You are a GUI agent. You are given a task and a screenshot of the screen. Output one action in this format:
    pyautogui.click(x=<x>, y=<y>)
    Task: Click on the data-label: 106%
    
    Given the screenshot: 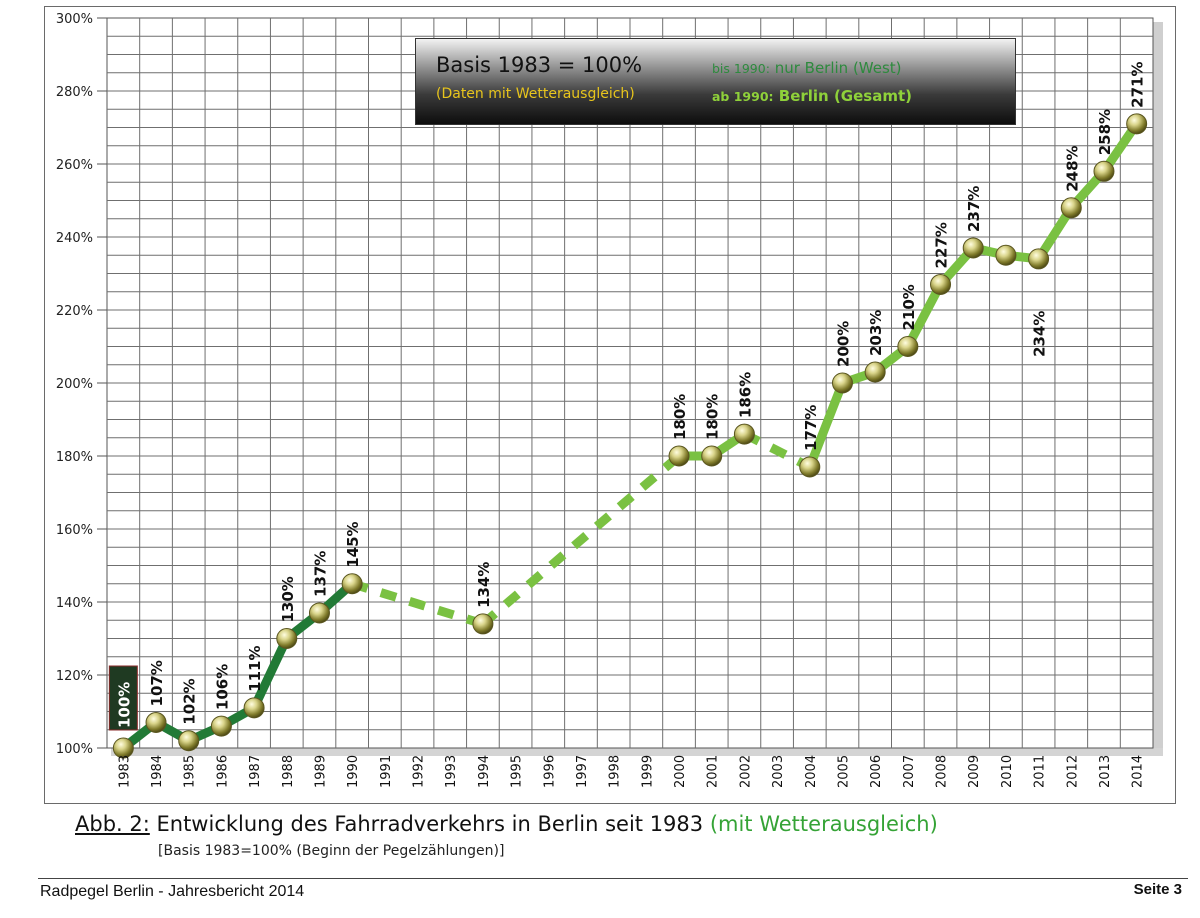 What is the action you would take?
    pyautogui.click(x=222, y=687)
    